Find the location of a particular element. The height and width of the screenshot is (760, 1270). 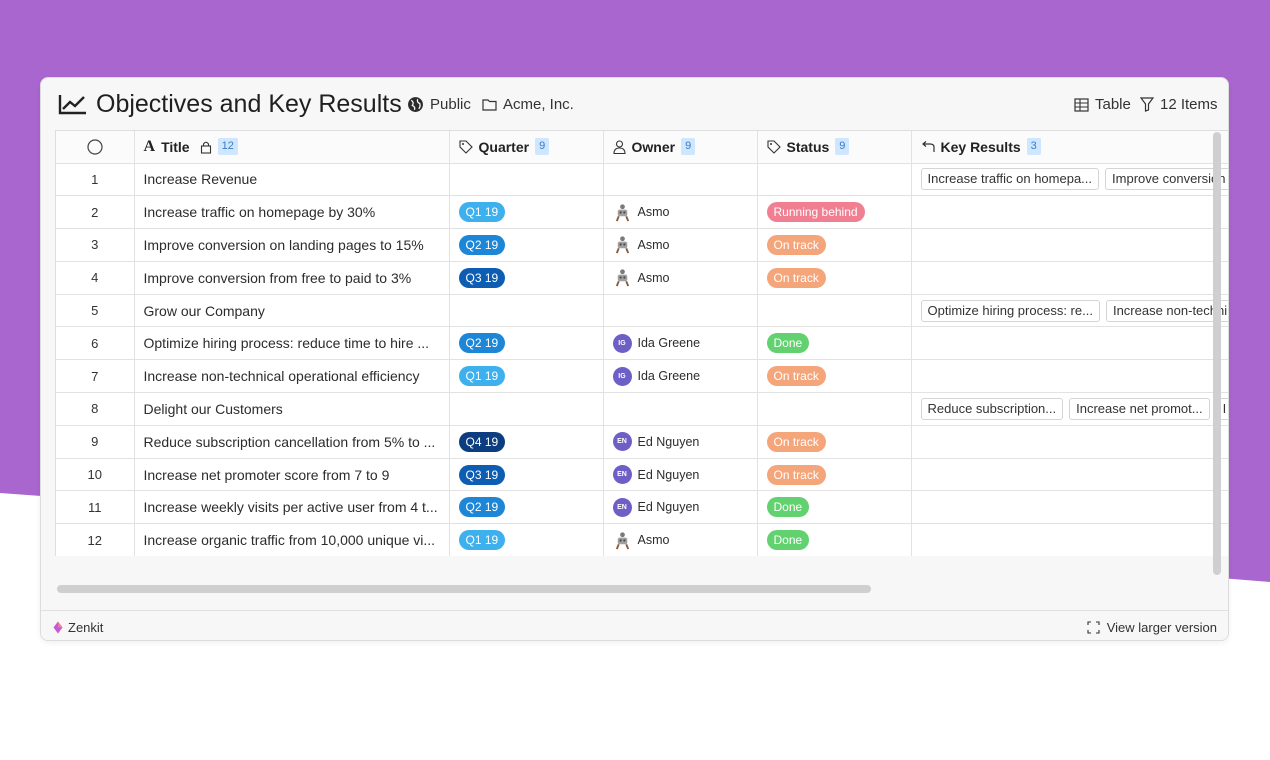

robot-avatar-icon is located at coordinates (622, 245).